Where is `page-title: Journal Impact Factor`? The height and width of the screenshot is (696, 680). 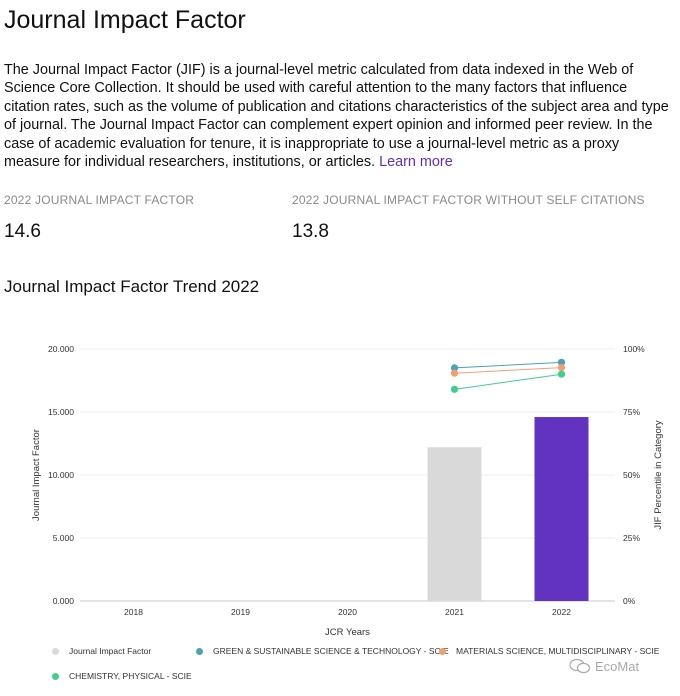
page-title: Journal Impact Factor is located at coordinates (125, 20).